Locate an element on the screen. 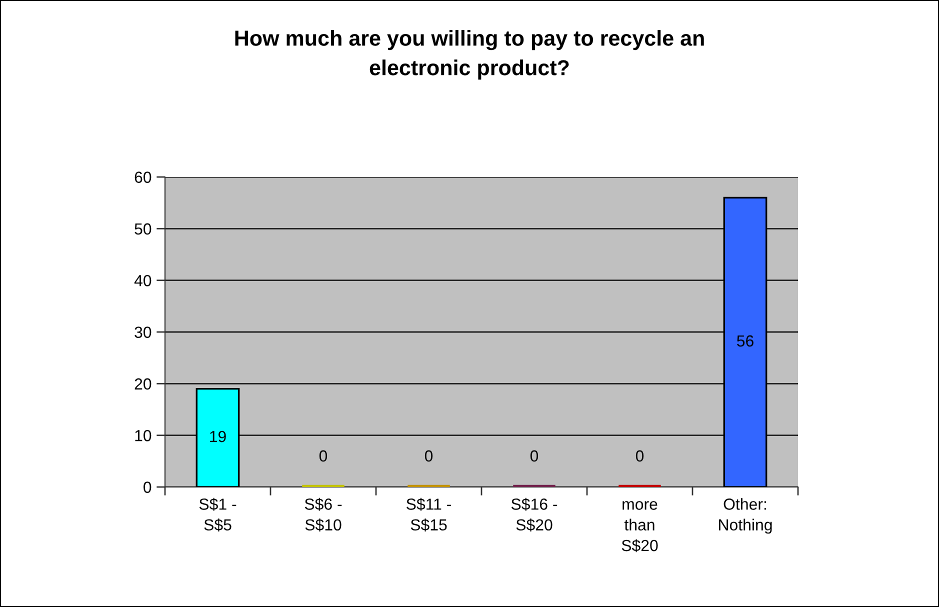 The width and height of the screenshot is (939, 607). data-label: 56 is located at coordinates (745, 341).